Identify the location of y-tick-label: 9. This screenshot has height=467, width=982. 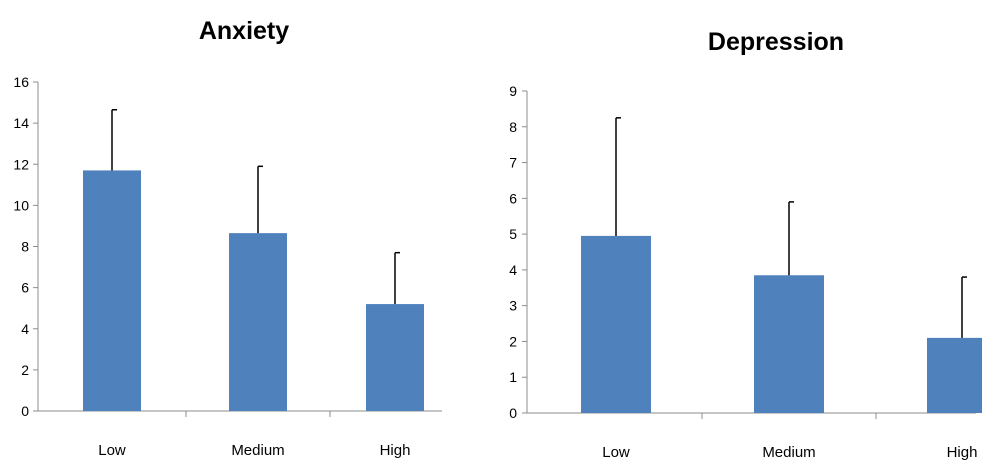
(513, 91).